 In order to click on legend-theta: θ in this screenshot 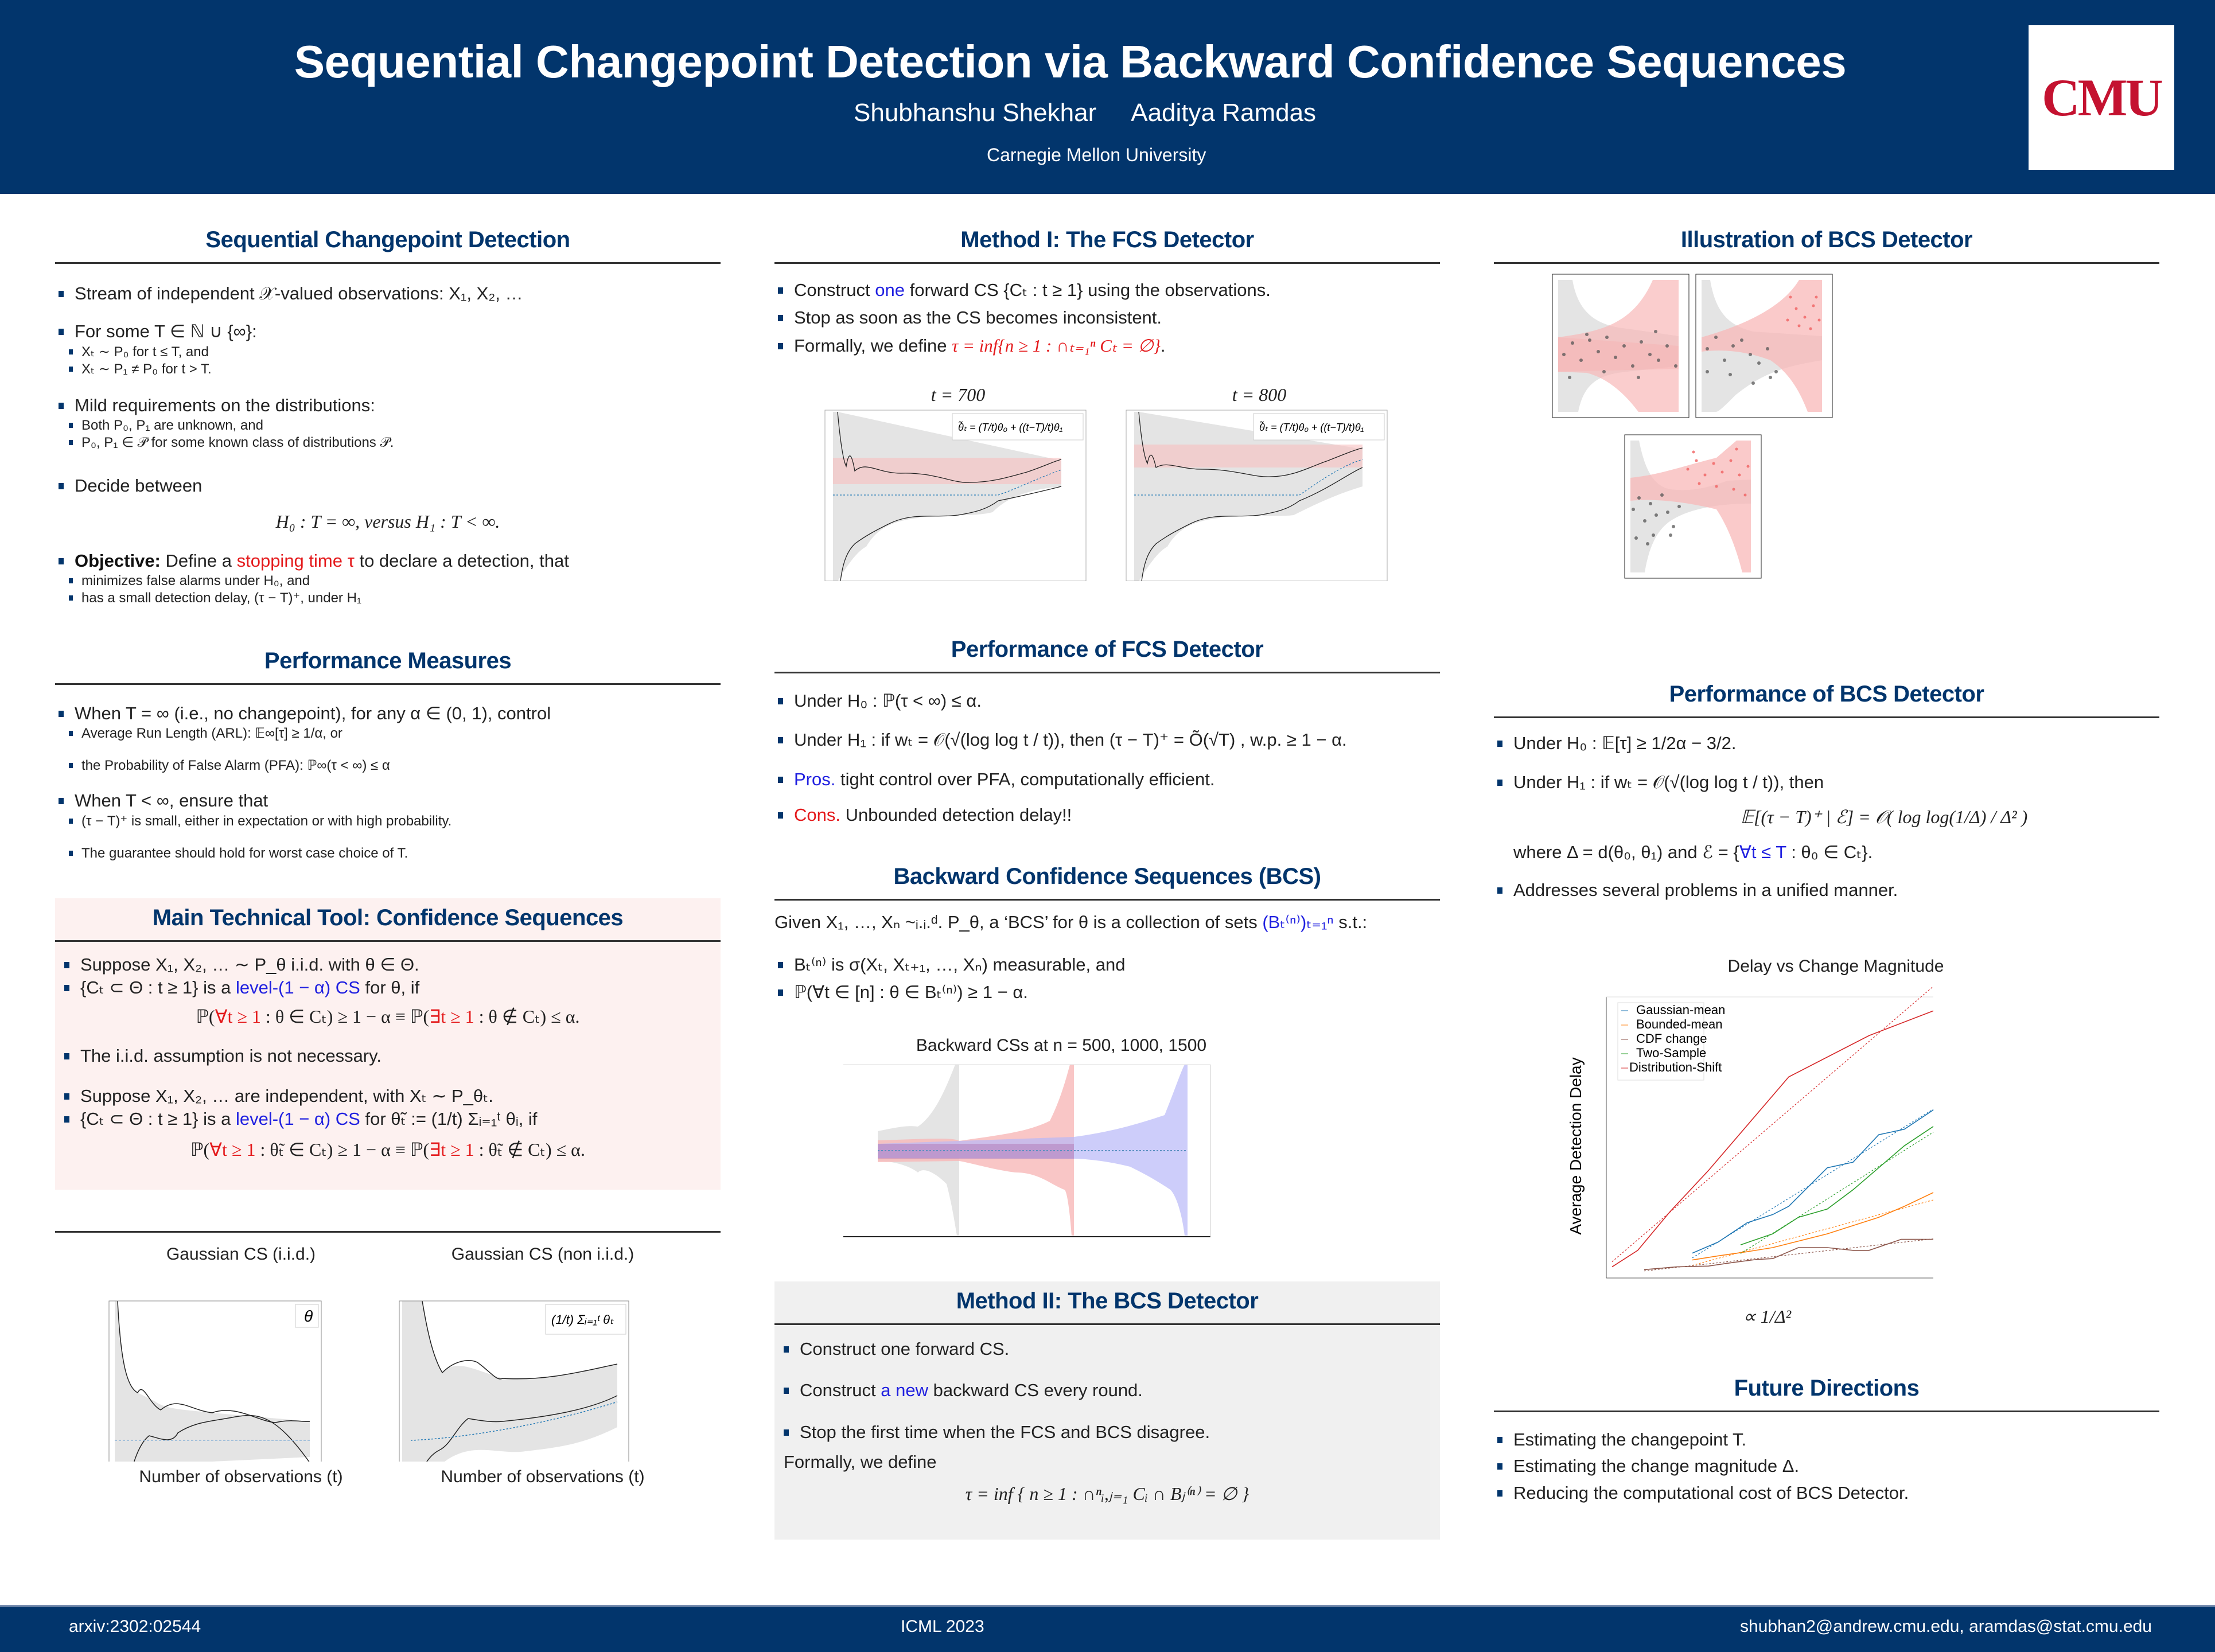, I will do `click(308, 1316)`.